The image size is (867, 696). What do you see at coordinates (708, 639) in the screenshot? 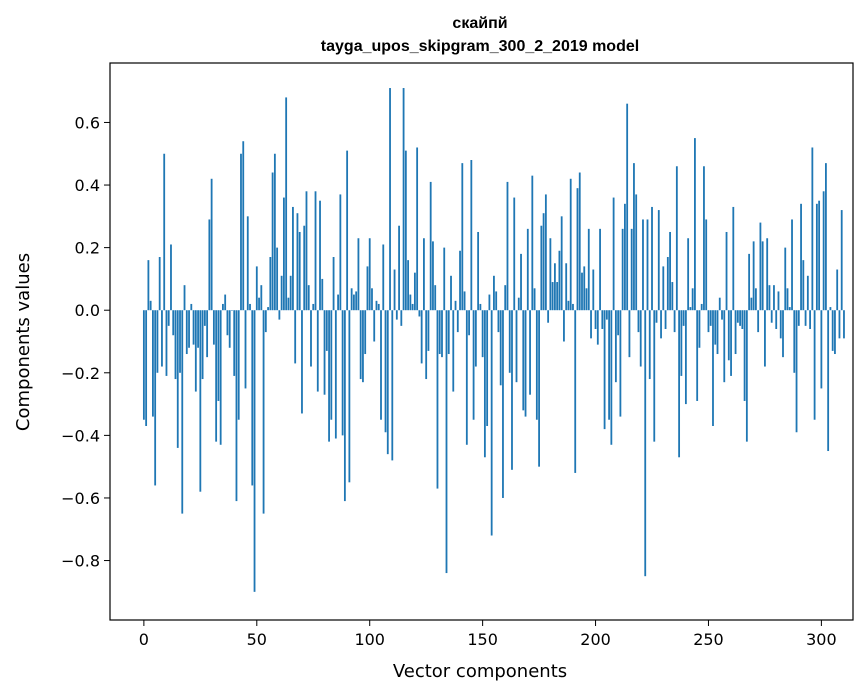
I see `x-tick-label: 250` at bounding box center [708, 639].